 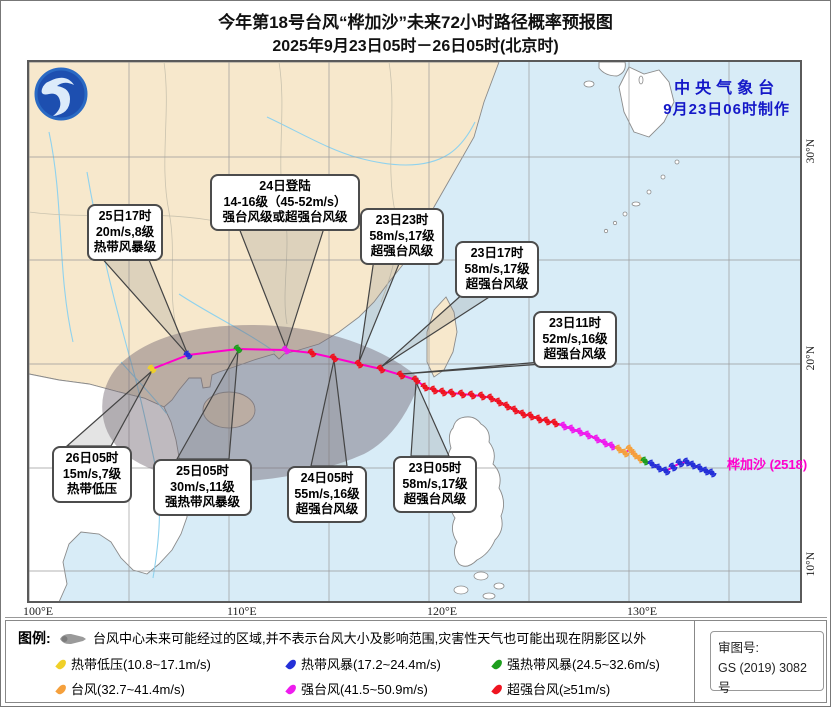 I want to click on issue-time: 9月23日06时制作, so click(x=726, y=109).